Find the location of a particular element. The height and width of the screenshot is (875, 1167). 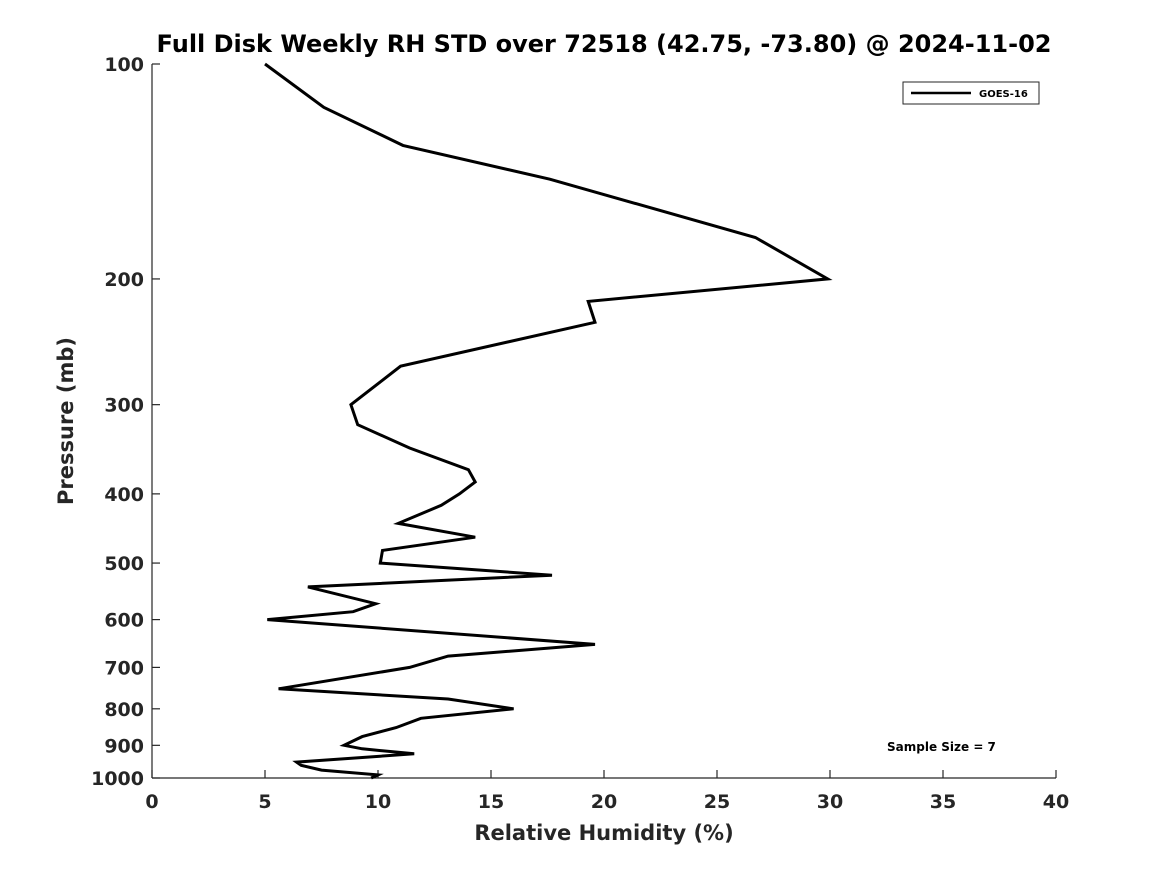

y-tick-label-9: 1000 is located at coordinates (117, 779).